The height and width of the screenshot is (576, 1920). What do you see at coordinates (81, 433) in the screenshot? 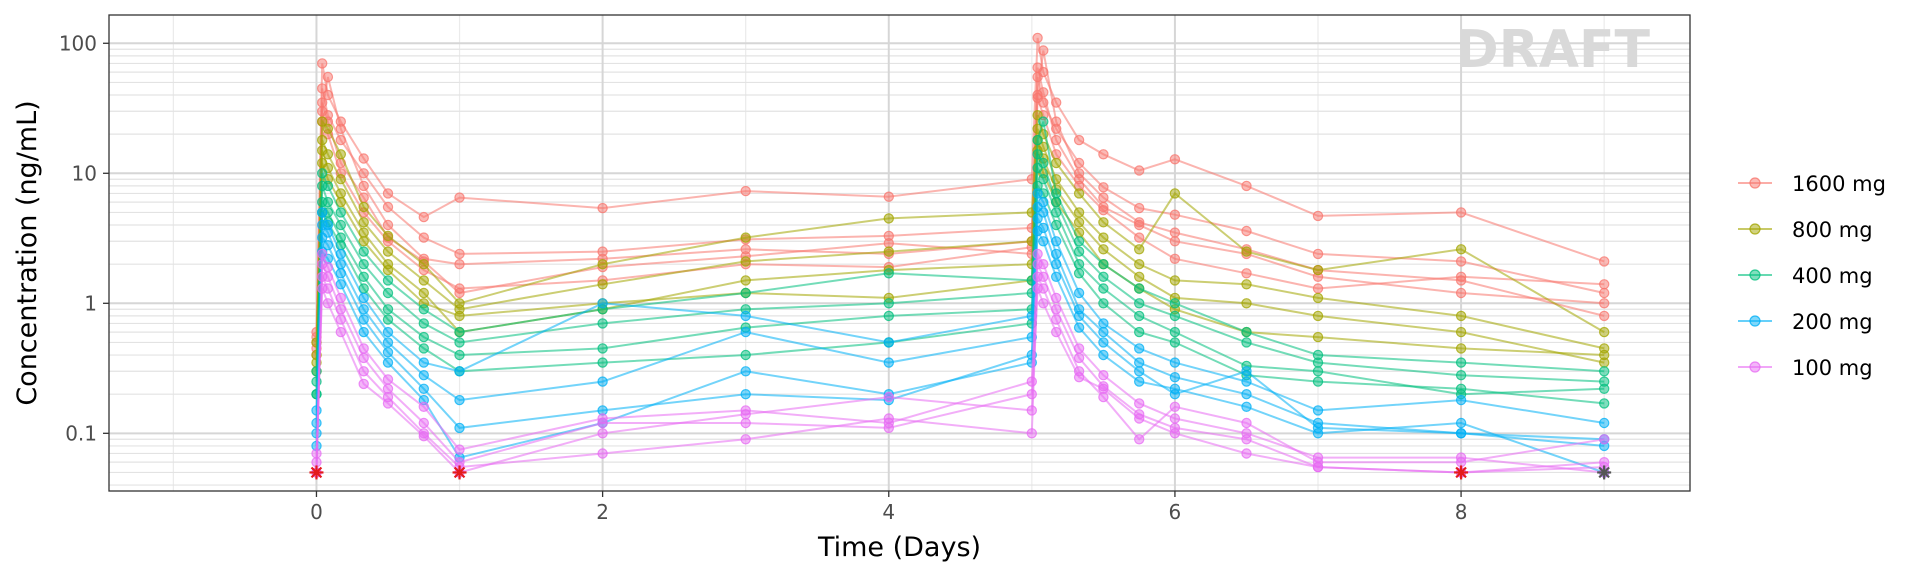
I see `y-tick-label: 0.1` at bounding box center [81, 433].